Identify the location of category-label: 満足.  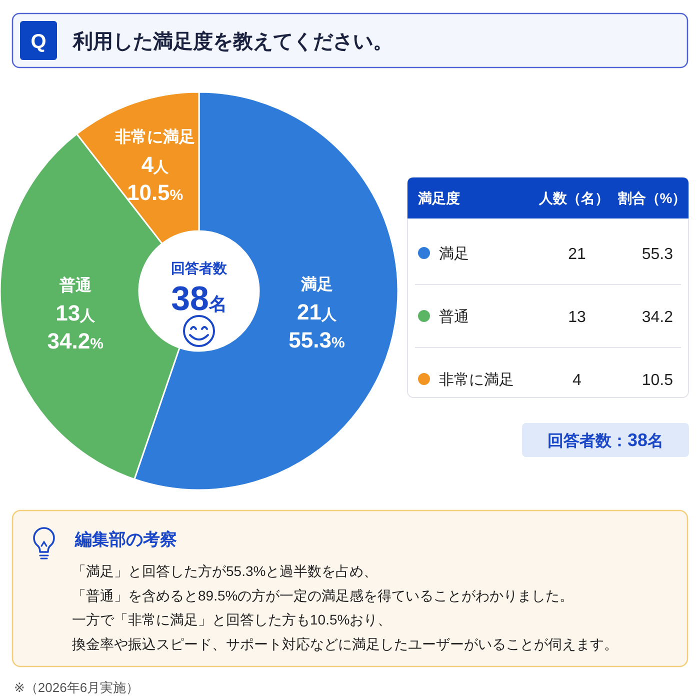
(454, 254).